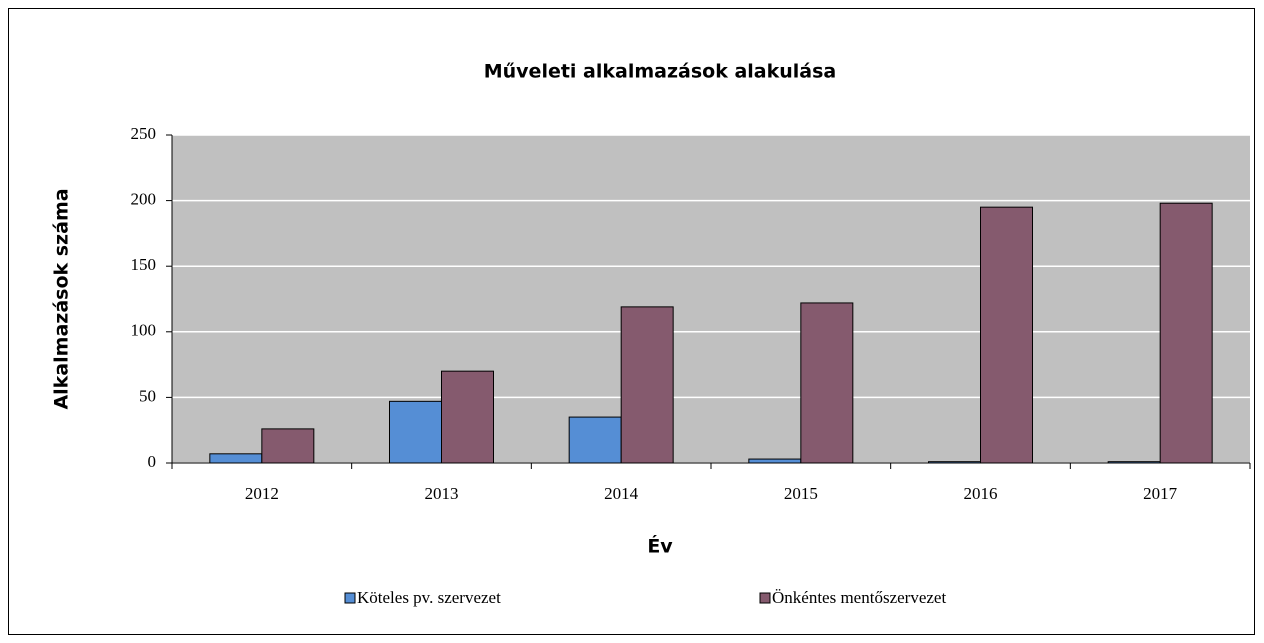  What do you see at coordinates (152, 461) in the screenshot?
I see `y-tick-label: 0` at bounding box center [152, 461].